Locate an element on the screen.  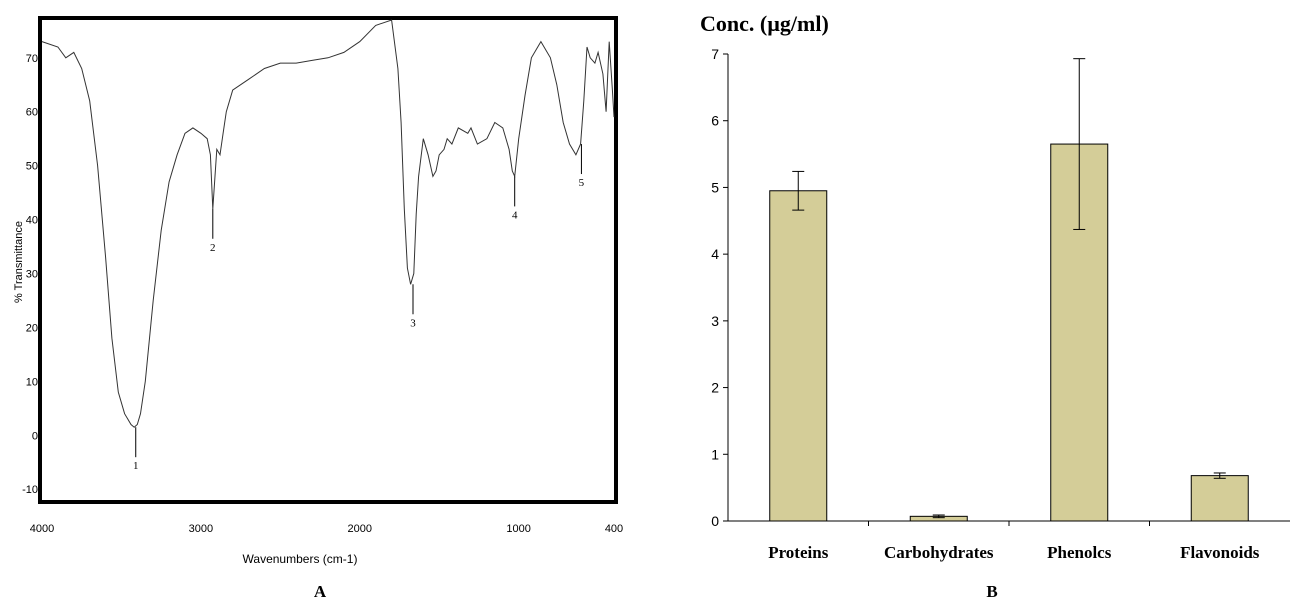
bar-proteins is located at coordinates (798, 356).